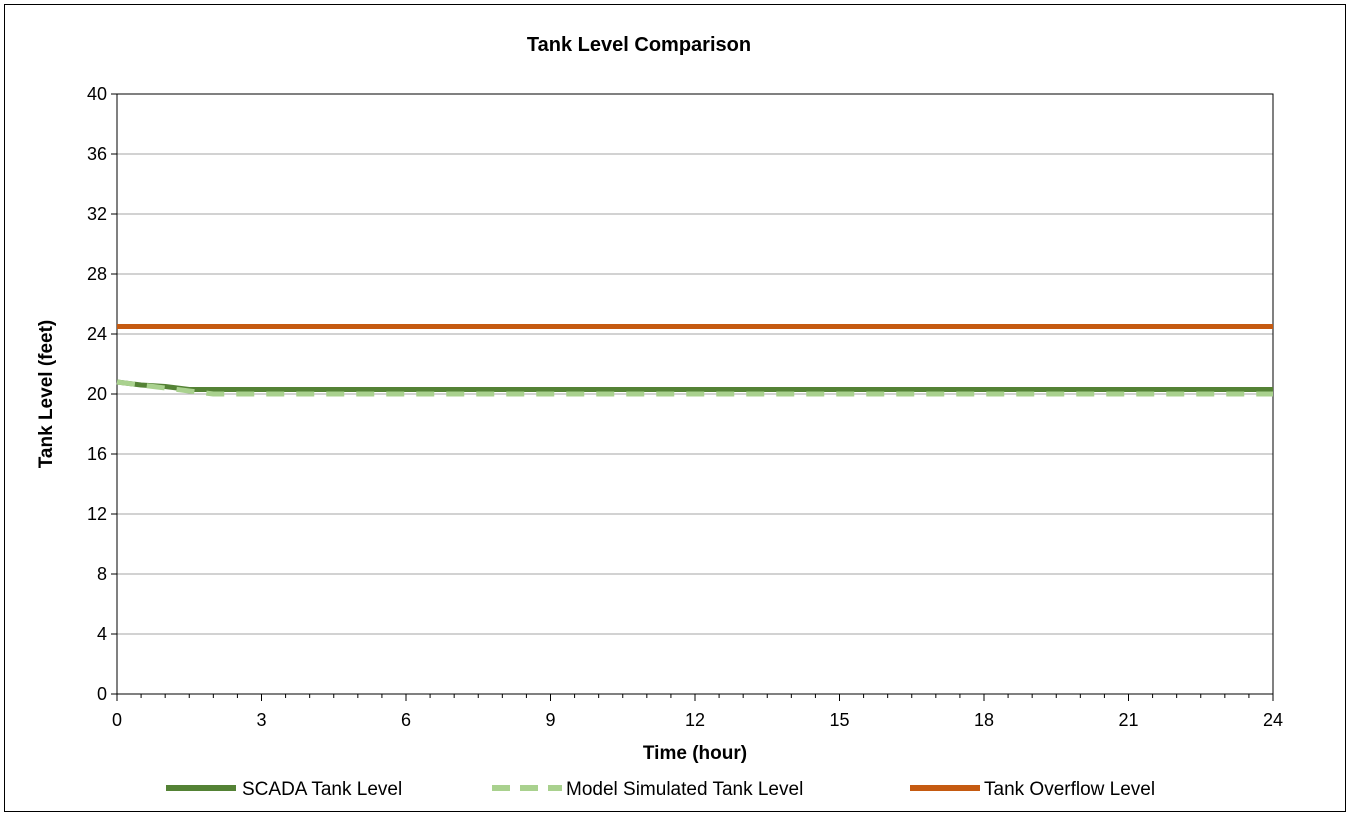 The width and height of the screenshot is (1352, 818). Describe the element at coordinates (97, 454) in the screenshot. I see `y-tick-label: 16` at that location.